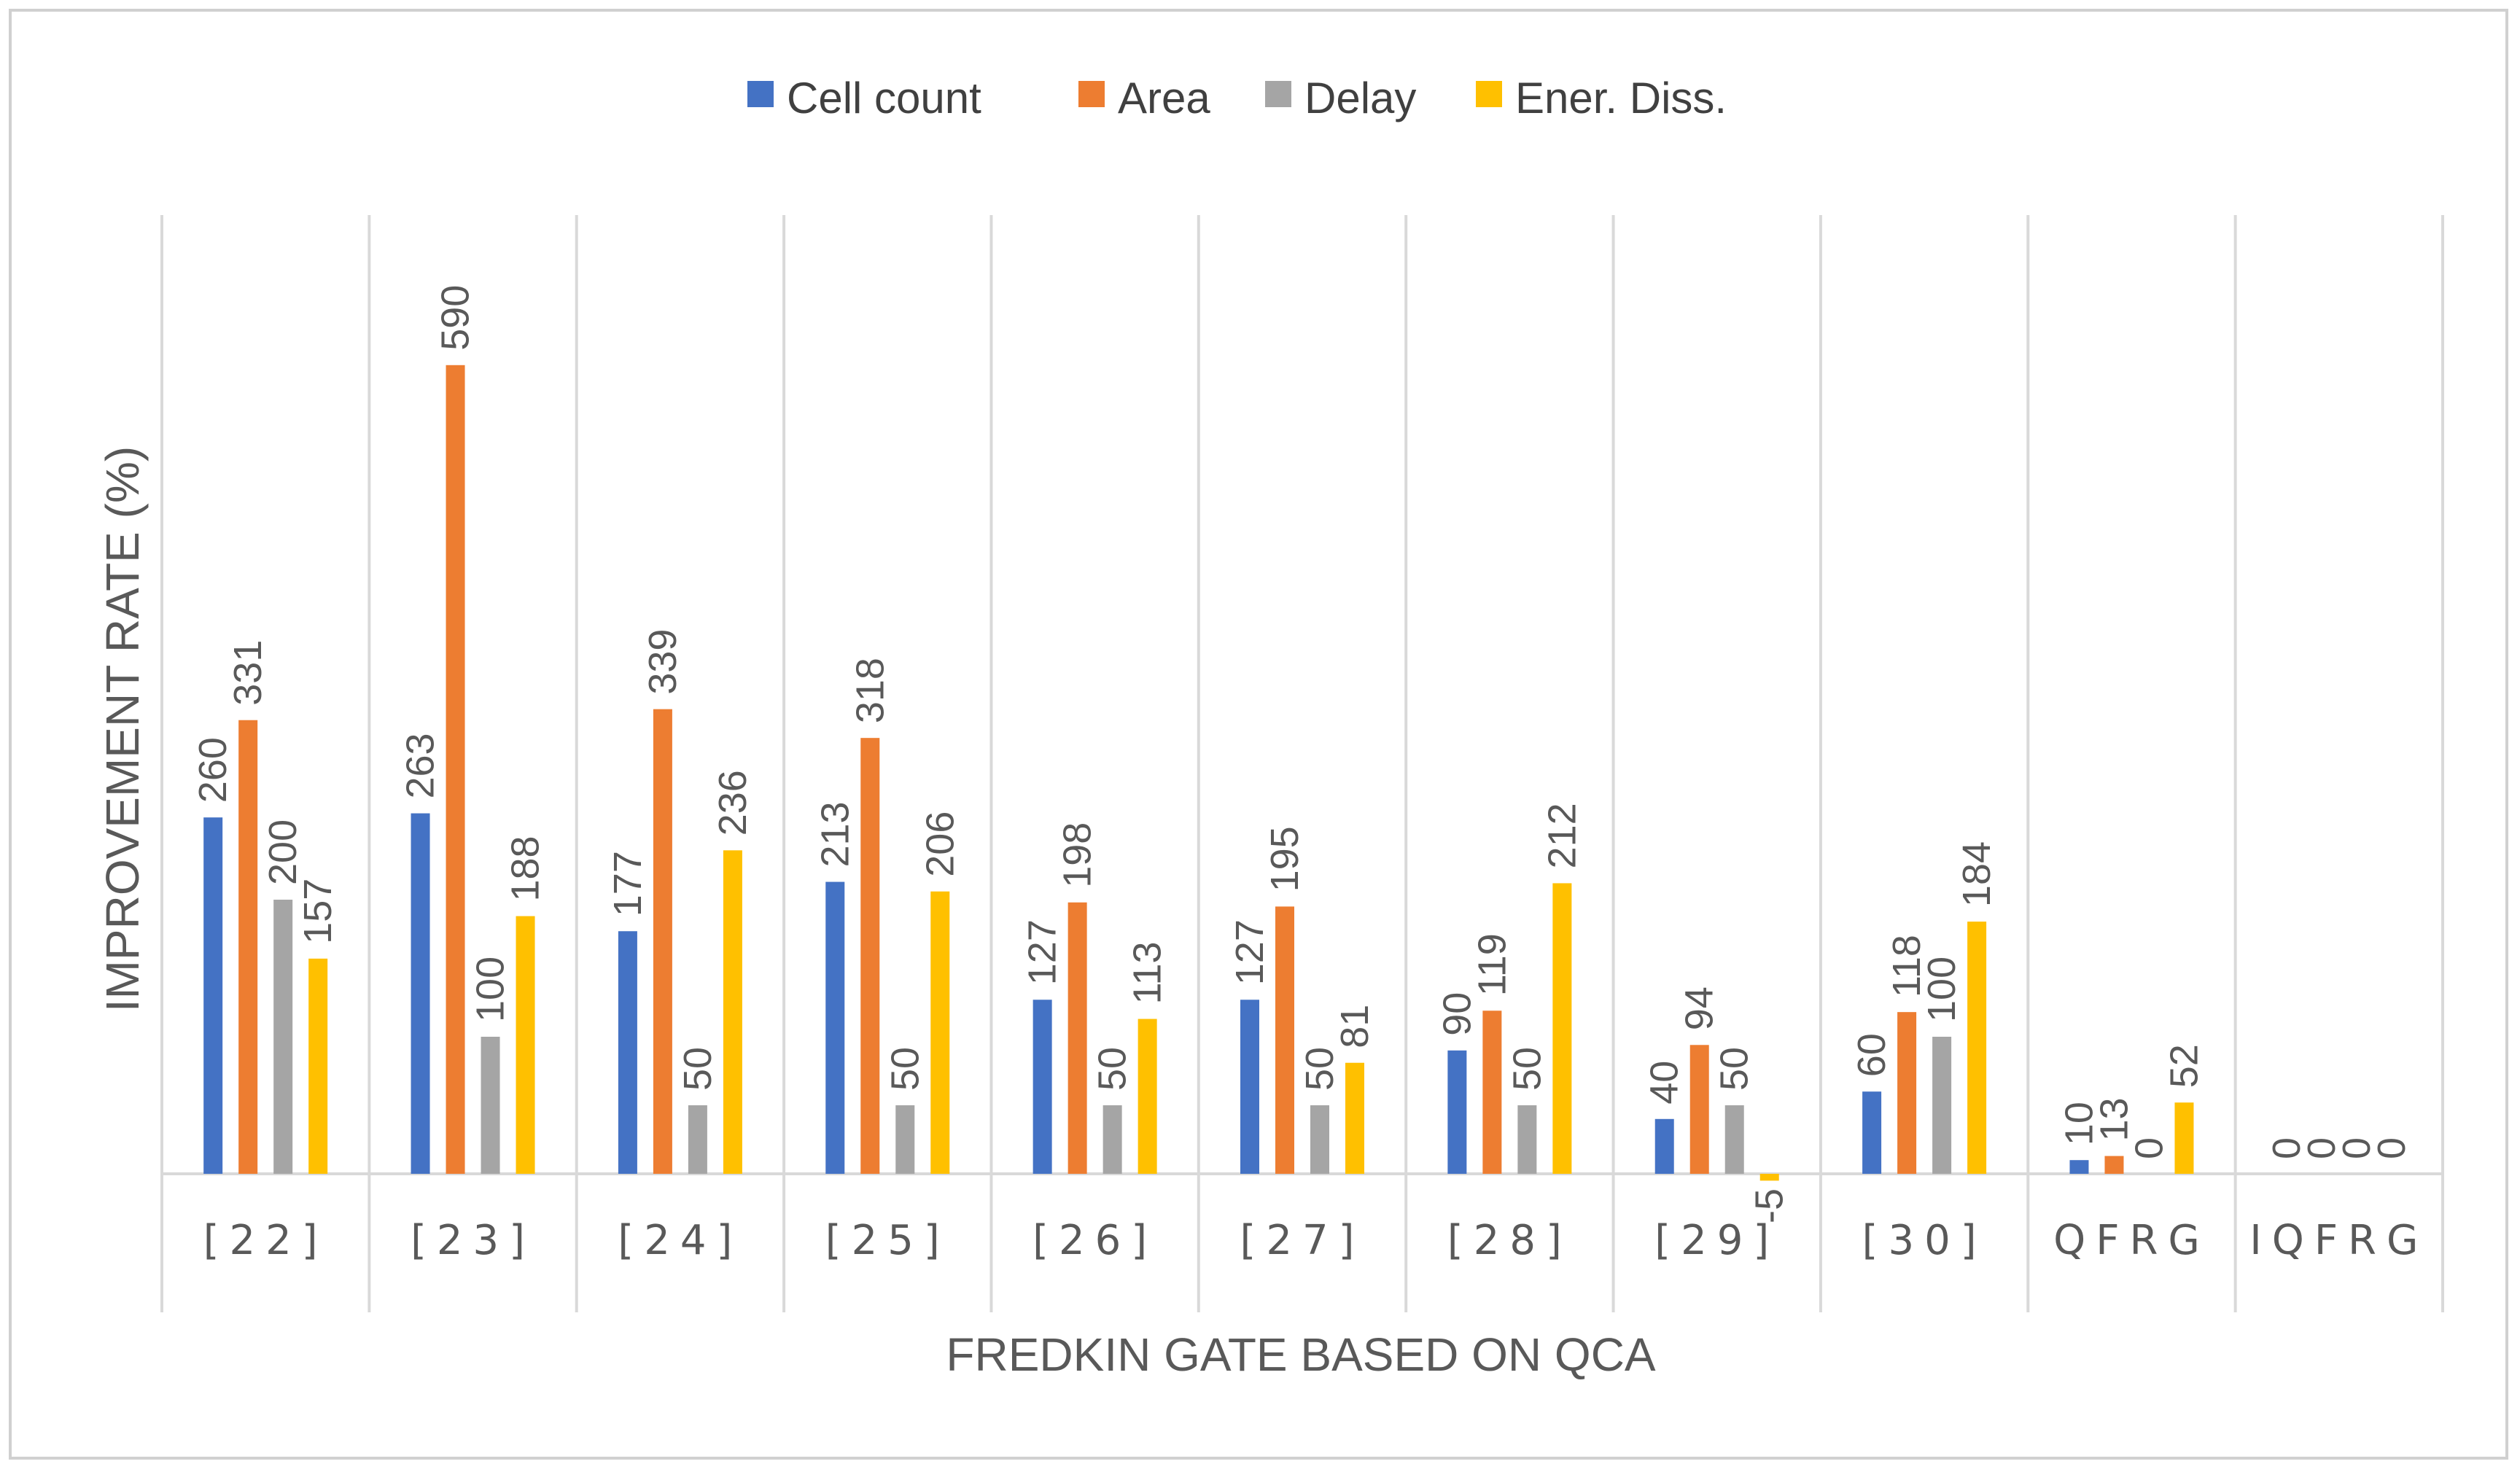  Describe the element at coordinates (680, 1240) in the screenshot. I see `x-tick-label: [24]` at that location.